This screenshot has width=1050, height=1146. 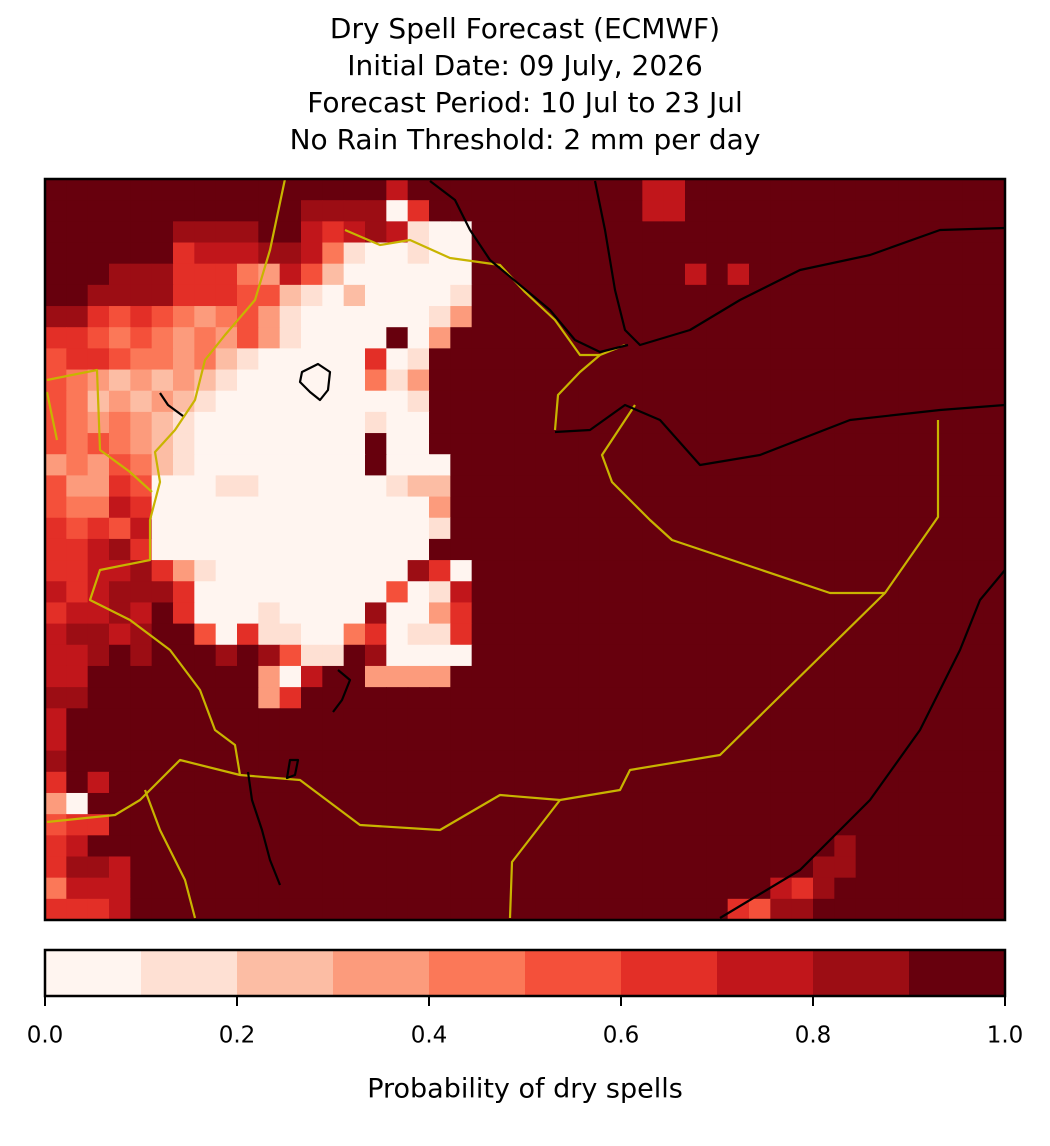 I want to click on lake, so click(x=171, y=404).